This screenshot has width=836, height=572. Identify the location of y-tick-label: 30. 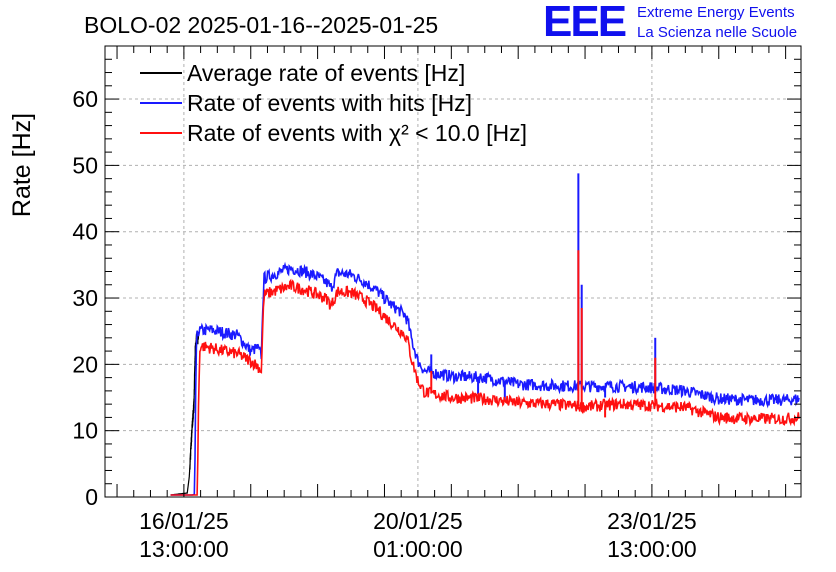
(85, 298).